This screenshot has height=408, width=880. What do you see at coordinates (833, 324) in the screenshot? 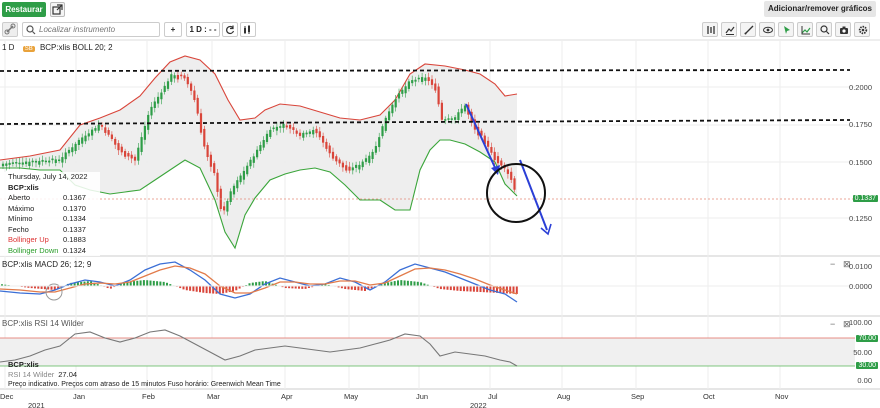
I see `rsi-minimize-button: −` at bounding box center [833, 324].